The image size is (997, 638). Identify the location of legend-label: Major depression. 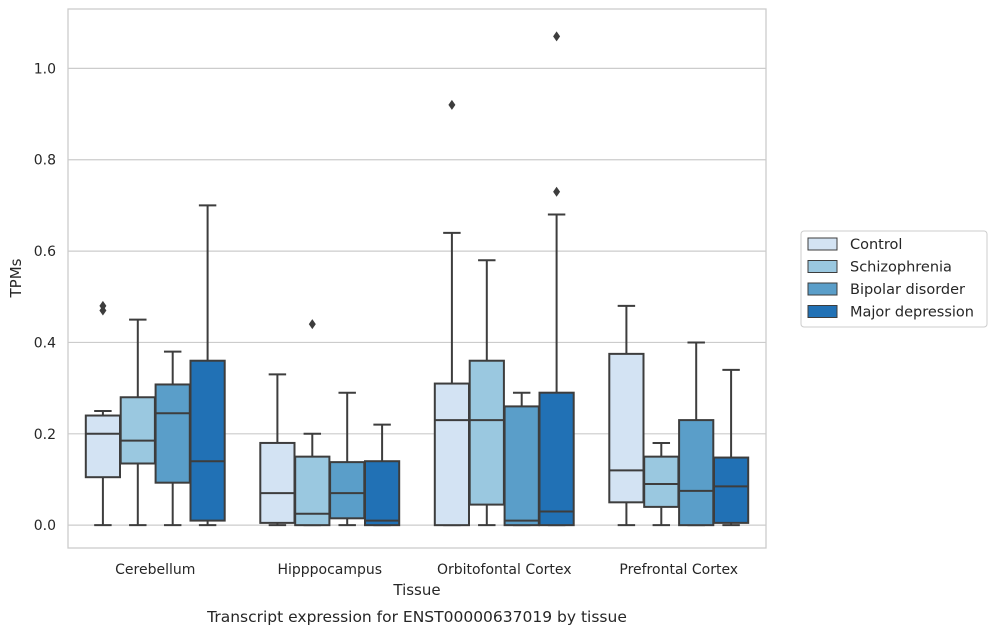
(912, 313).